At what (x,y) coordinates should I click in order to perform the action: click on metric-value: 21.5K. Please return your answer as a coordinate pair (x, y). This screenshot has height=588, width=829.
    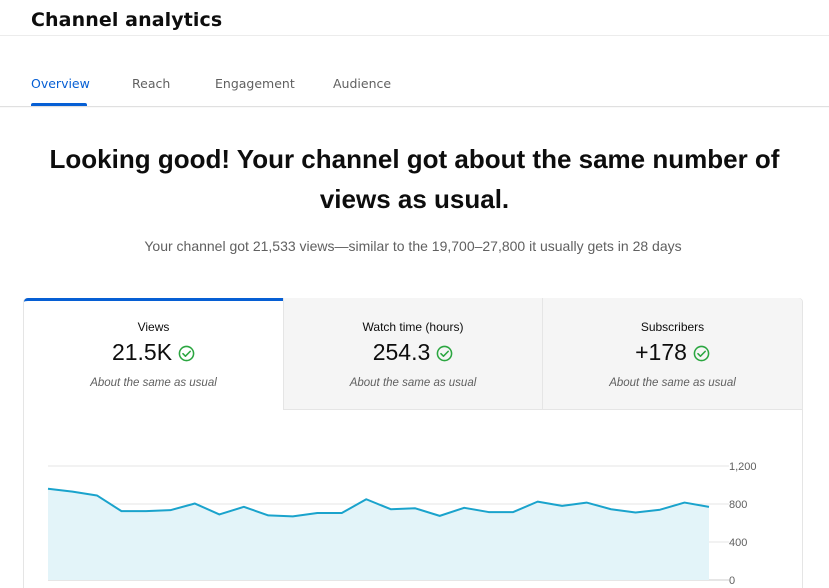
    Looking at the image, I should click on (142, 352).